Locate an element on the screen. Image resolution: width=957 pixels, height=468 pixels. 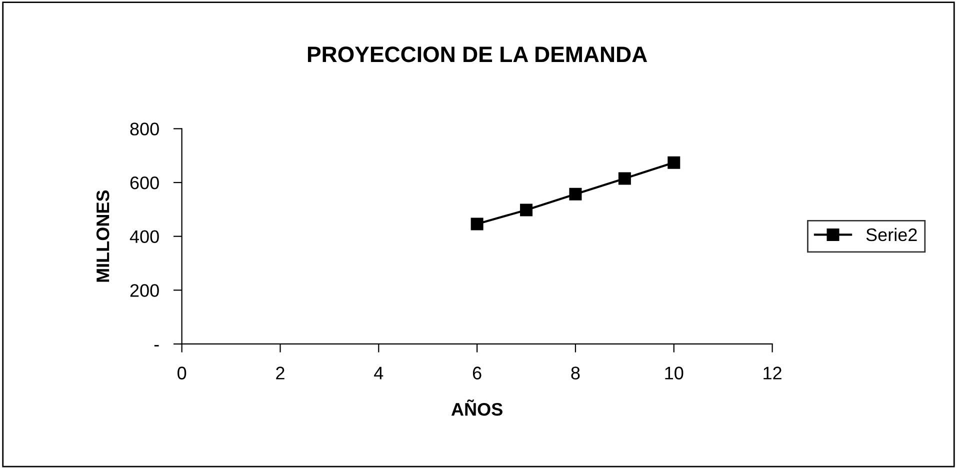
legend-label: Serie2 is located at coordinates (891, 235).